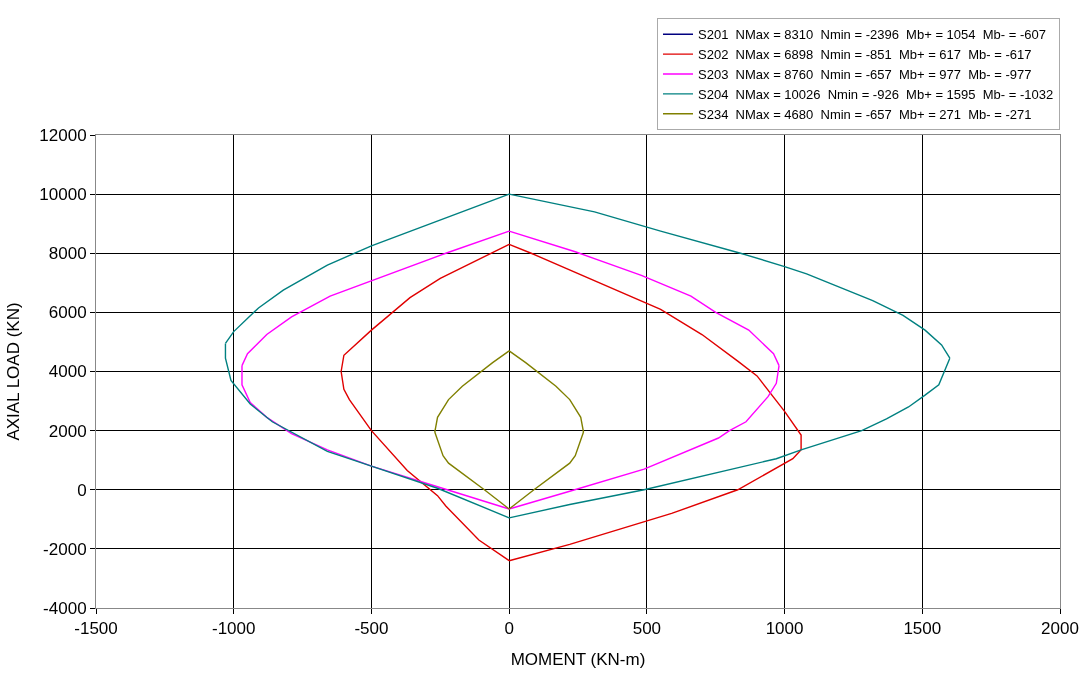 This screenshot has height=677, width=1091. I want to click on x-tick-label: 1000, so click(784, 629).